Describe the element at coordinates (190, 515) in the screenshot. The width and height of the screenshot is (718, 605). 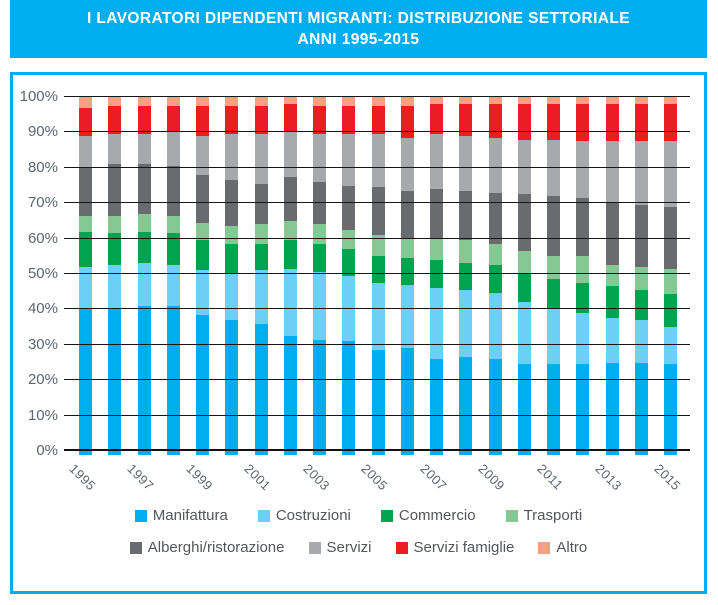
I see `legend-label: Manifattura` at that location.